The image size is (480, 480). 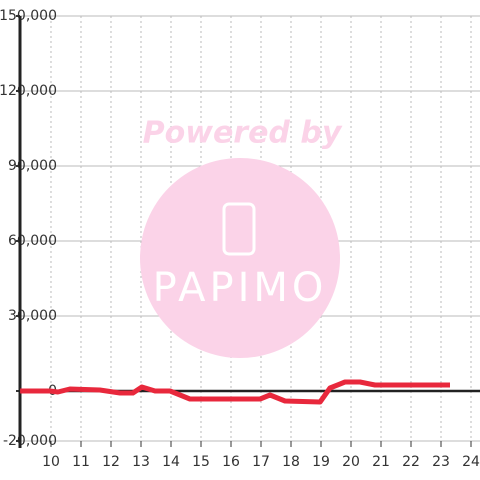 I want to click on watermark-logo: PAPIMO, so click(x=240, y=288).